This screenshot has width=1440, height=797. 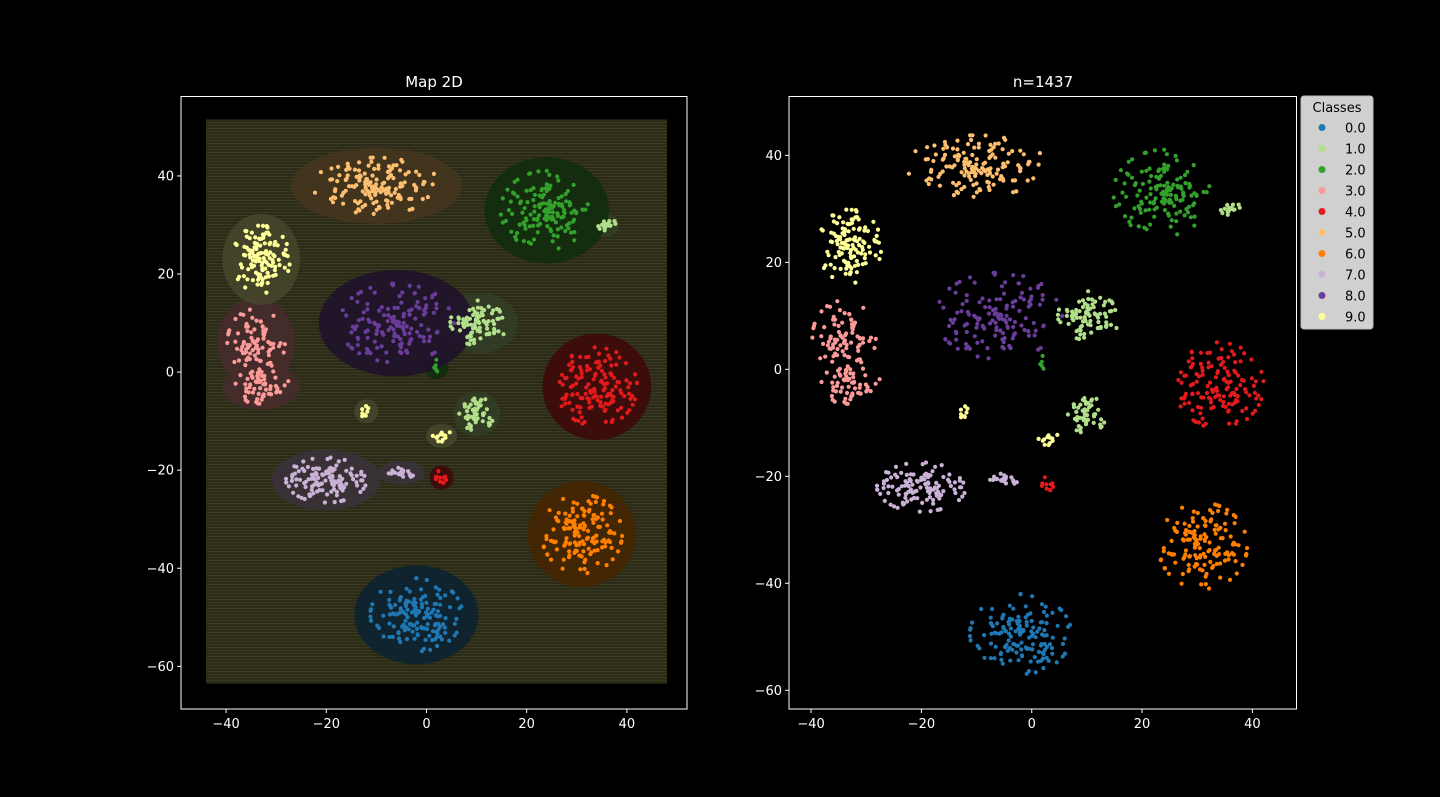 What do you see at coordinates (1342, 150) in the screenshot?
I see `legend-item-1.0: 1.0` at bounding box center [1342, 150].